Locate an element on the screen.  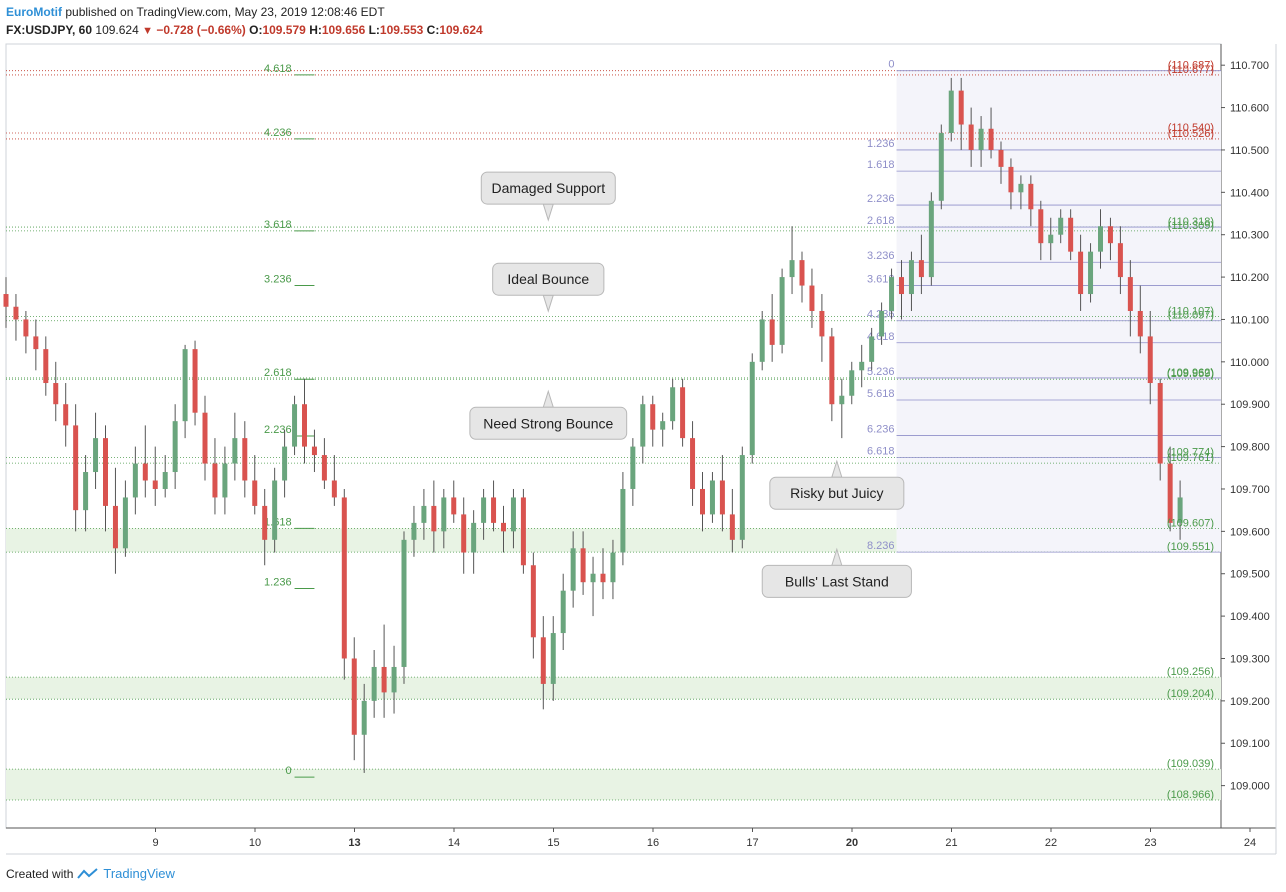
x-tick-label: 14 is located at coordinates (454, 843).